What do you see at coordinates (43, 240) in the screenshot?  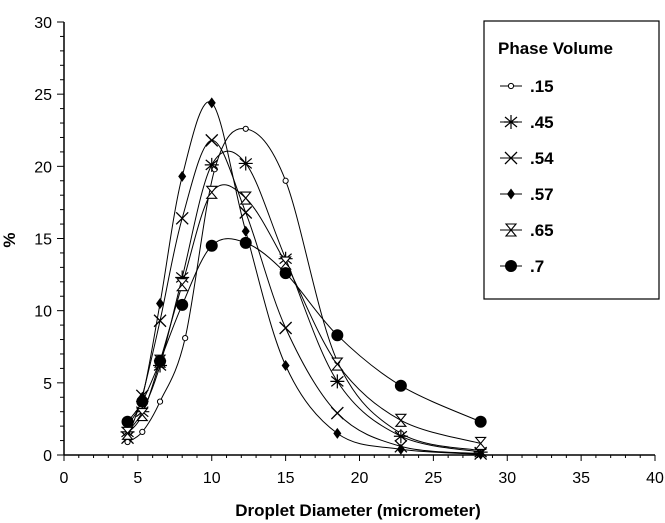 I see `y-tick-label: 15` at bounding box center [43, 240].